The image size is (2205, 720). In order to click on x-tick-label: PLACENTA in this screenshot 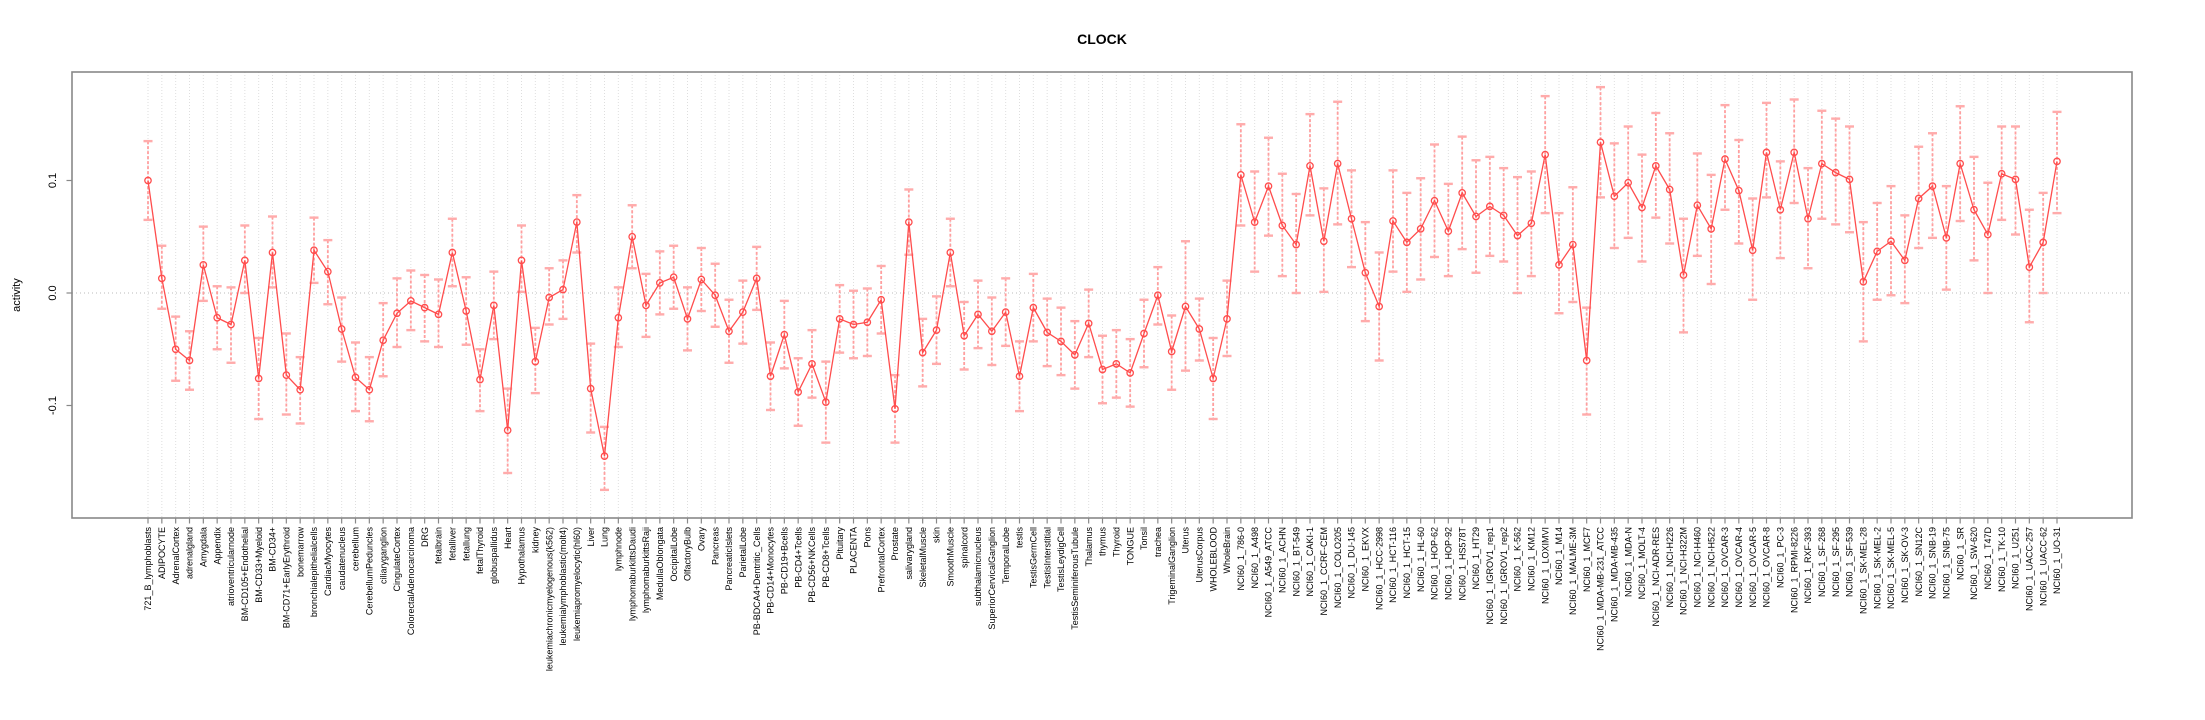, I will do `click(854, 550)`.